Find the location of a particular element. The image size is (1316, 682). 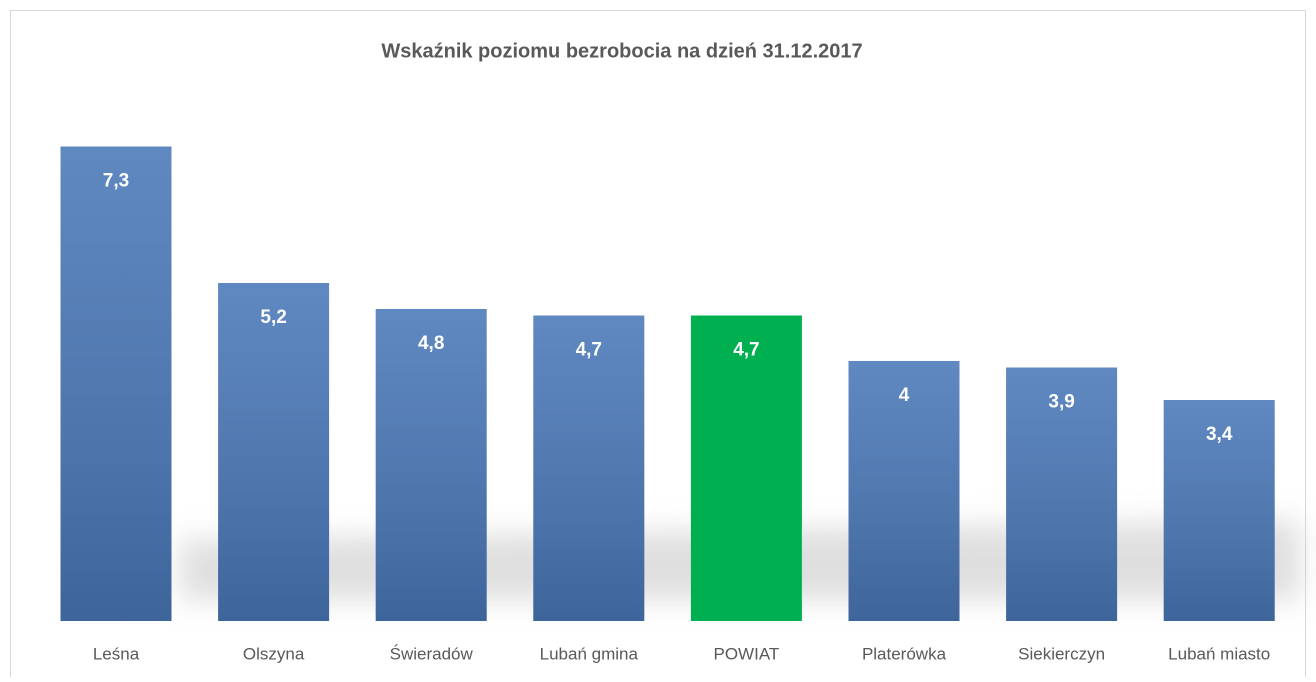

x-tick-label: Olszyna is located at coordinates (274, 653).